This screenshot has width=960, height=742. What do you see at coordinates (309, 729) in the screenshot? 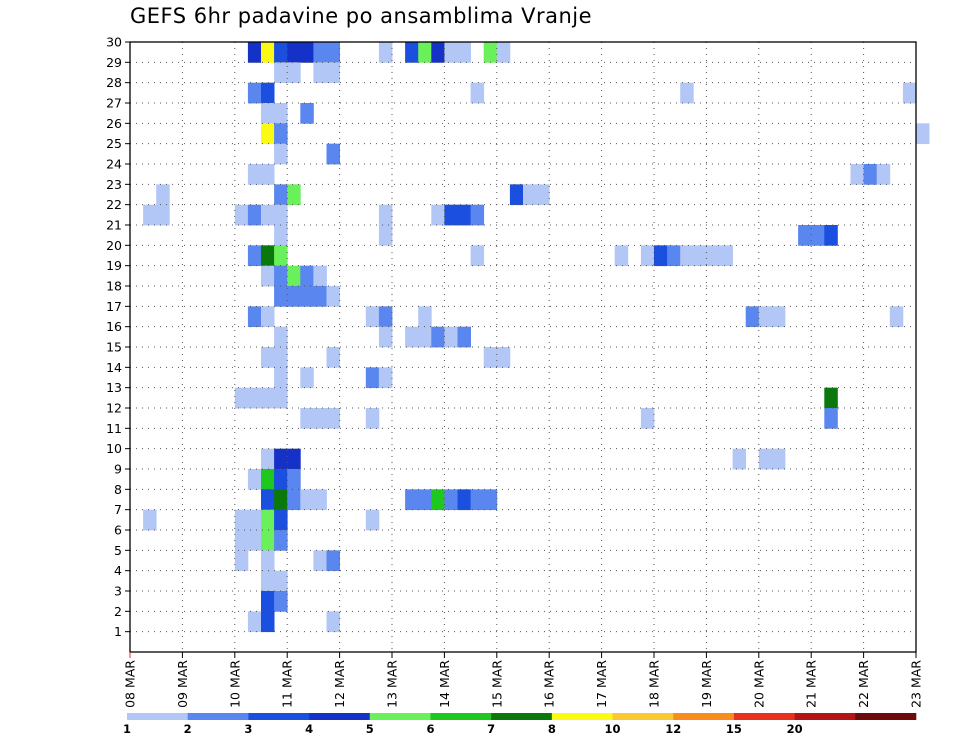
I see `legend-label: 4` at bounding box center [309, 729].